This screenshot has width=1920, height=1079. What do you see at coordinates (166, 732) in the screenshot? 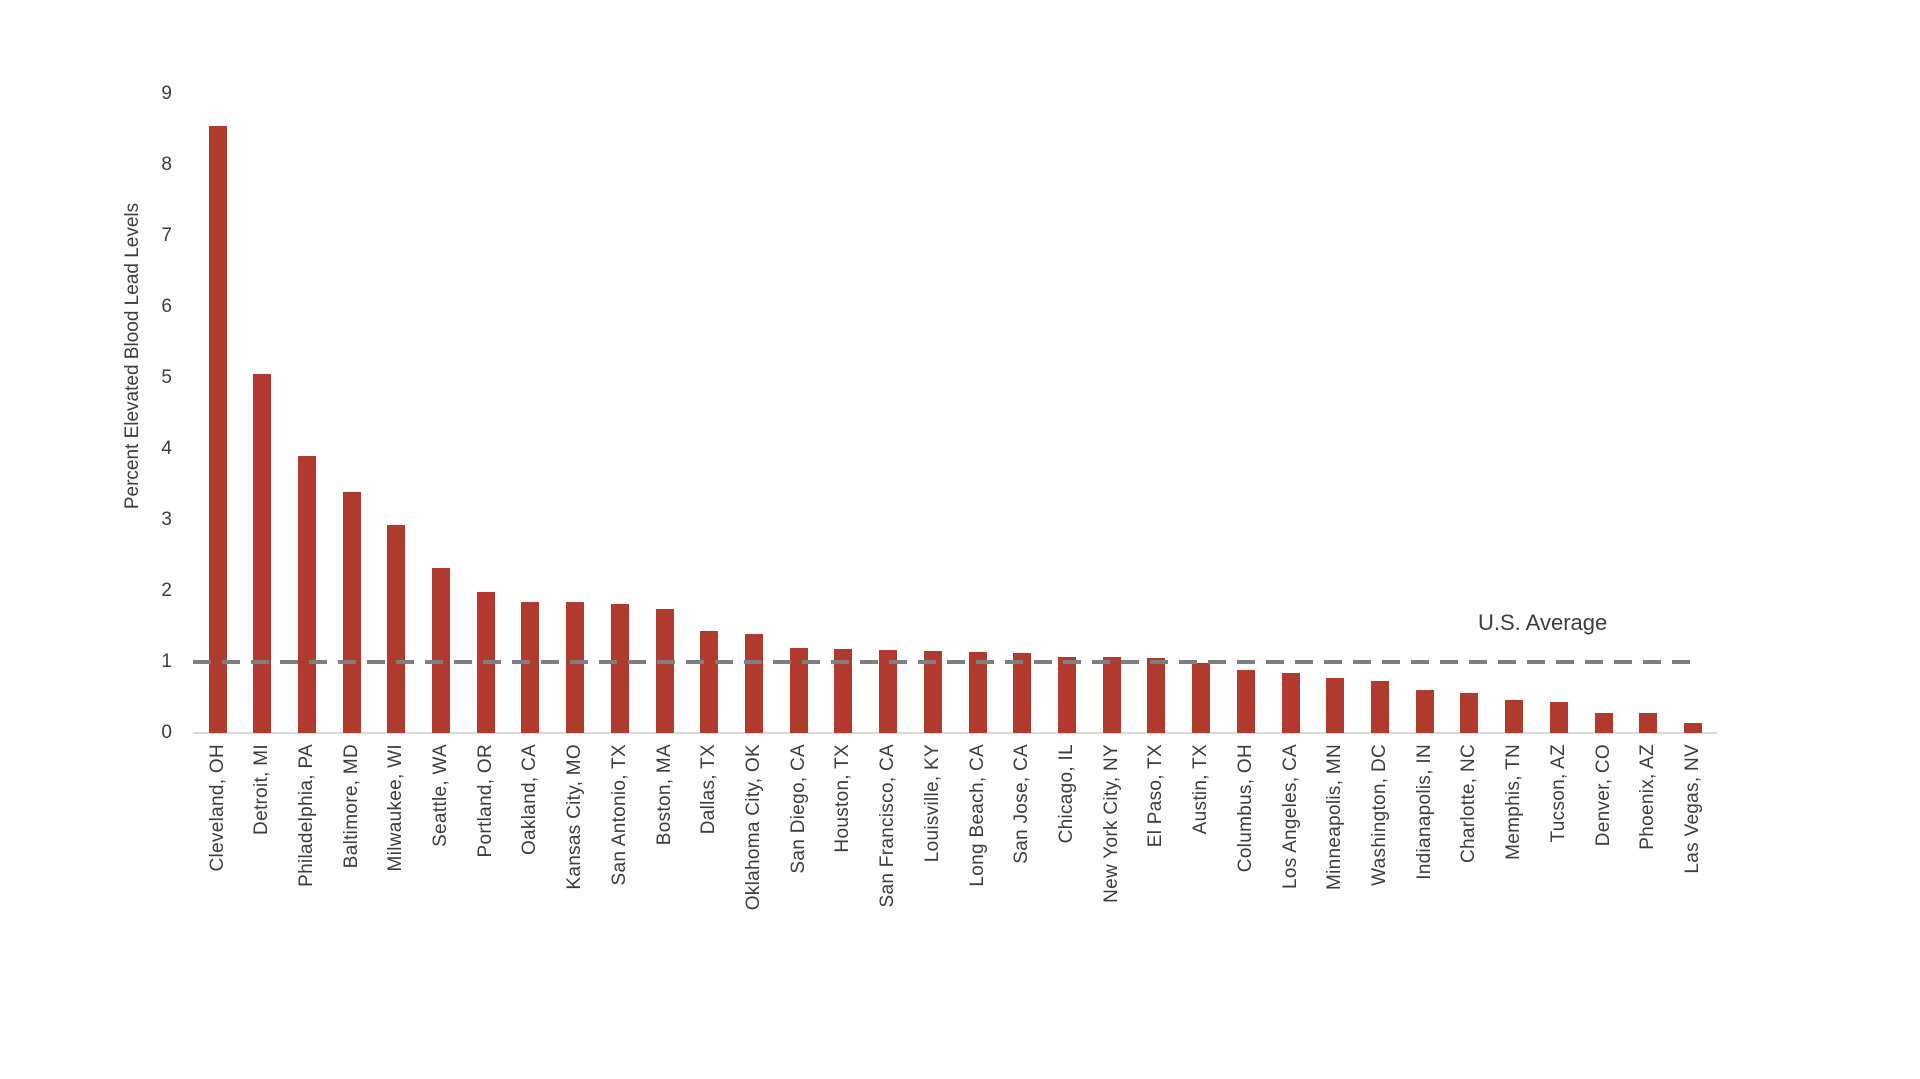
I see `y-tick-label-0: 0` at bounding box center [166, 732].